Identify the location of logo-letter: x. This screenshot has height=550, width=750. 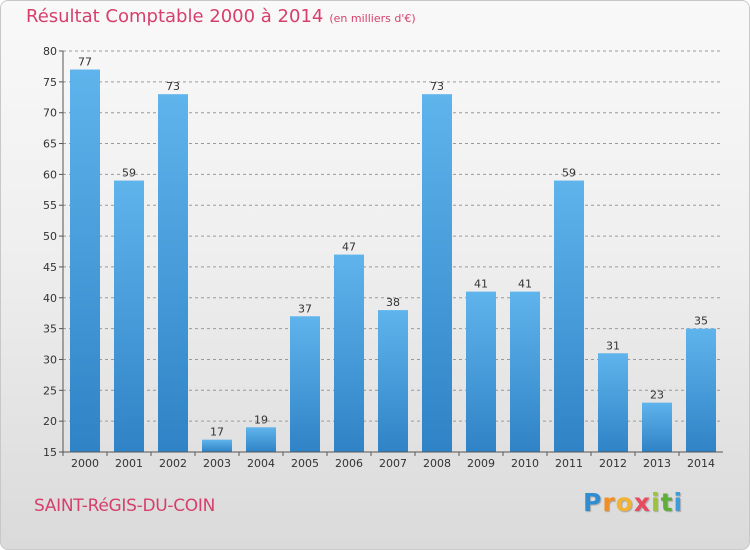
(642, 502).